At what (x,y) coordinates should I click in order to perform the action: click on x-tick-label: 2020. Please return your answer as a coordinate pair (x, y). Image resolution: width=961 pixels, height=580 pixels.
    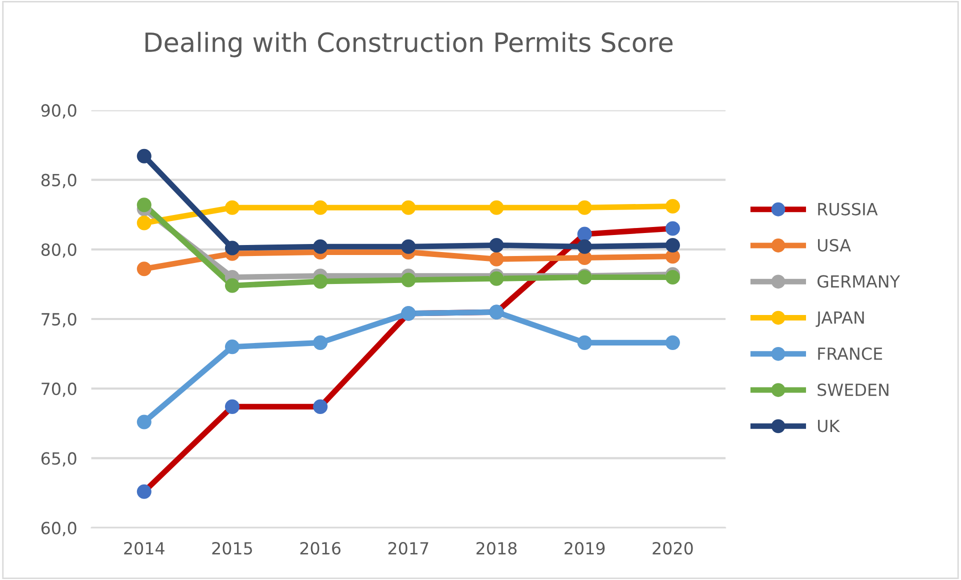
    Looking at the image, I should click on (672, 548).